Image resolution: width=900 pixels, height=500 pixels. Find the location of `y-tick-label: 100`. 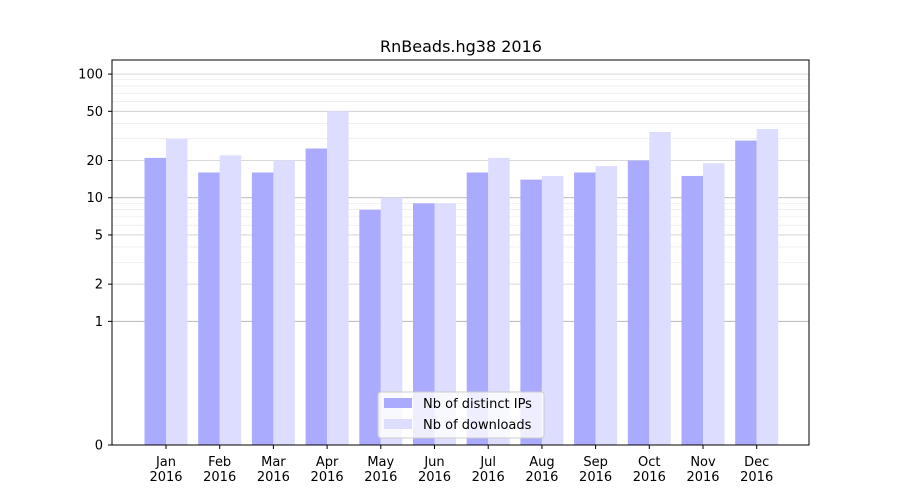

y-tick-label: 100 is located at coordinates (90, 75).